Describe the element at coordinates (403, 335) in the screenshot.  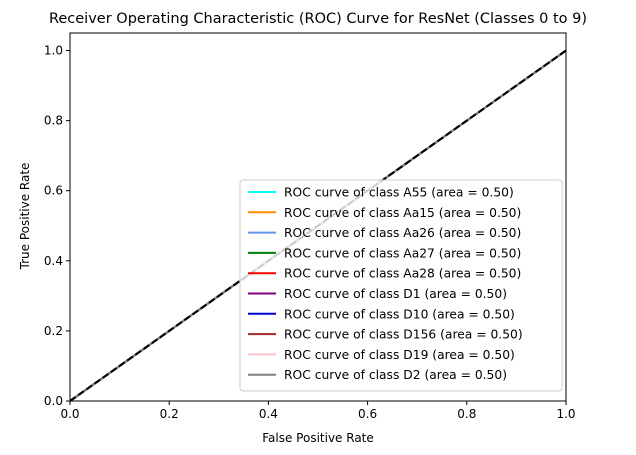
I see `legend-entry-label: ROC curve of class D156 (area = 0.50)` at that location.